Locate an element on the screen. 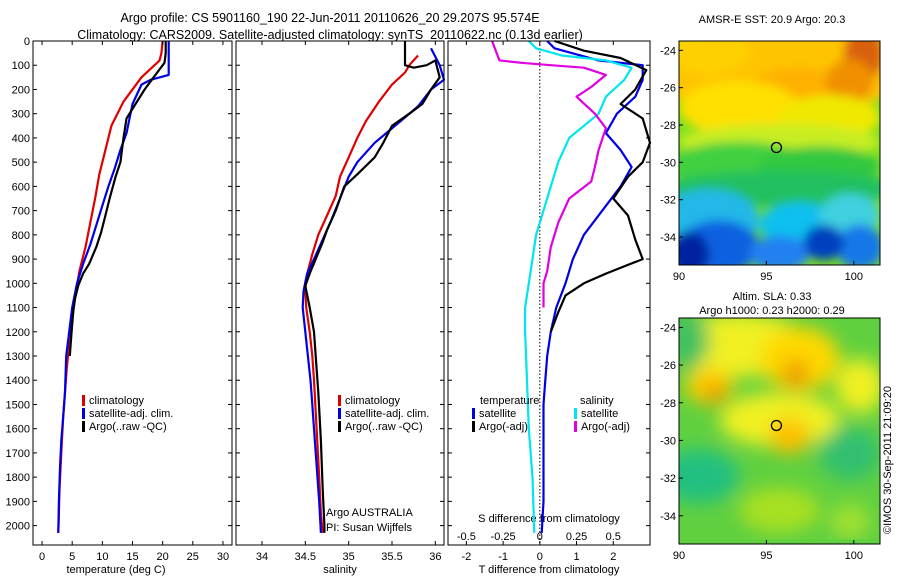 This screenshot has height=580, width=900. sst-map-xtick-label: 100 is located at coordinates (854, 277).